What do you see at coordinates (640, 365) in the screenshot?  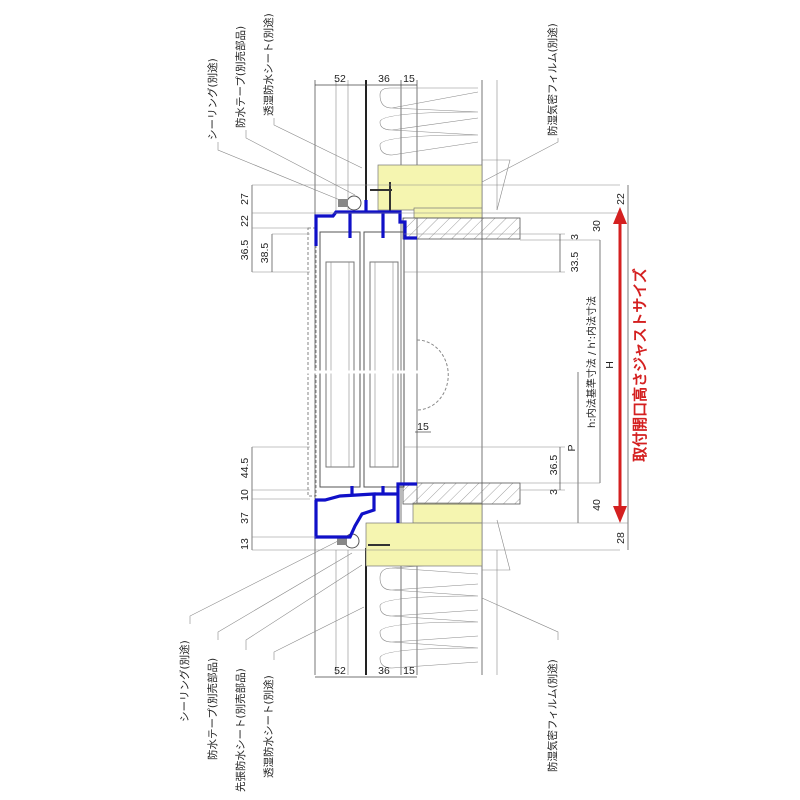 I see `callout-text: 取付開口高さジャストサイズ` at bounding box center [640, 365].